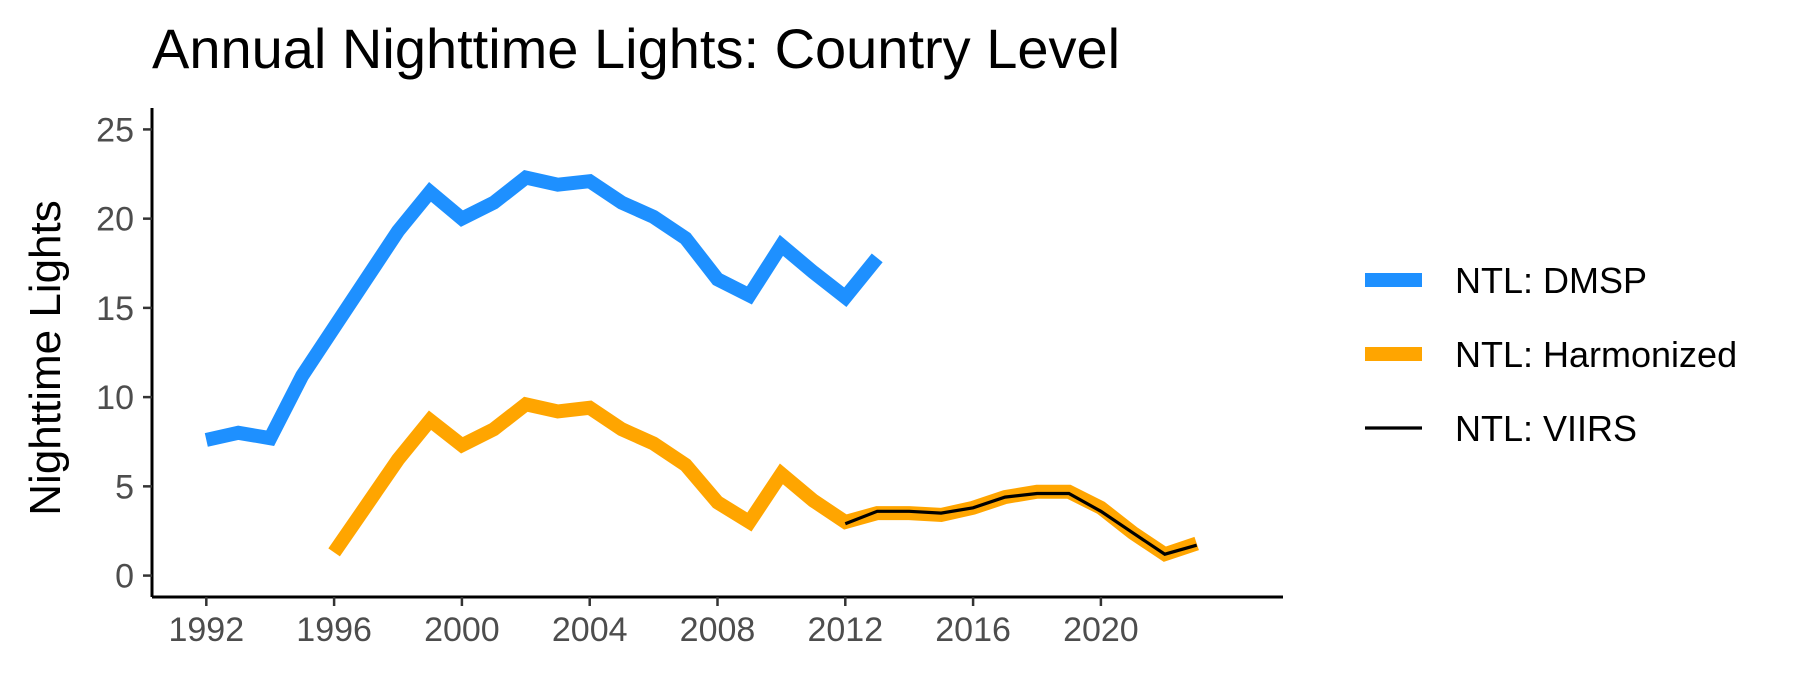 This screenshot has width=1800, height=680. Describe the element at coordinates (763, 479) in the screenshot. I see `series-line-ntl-harmonized` at that location.